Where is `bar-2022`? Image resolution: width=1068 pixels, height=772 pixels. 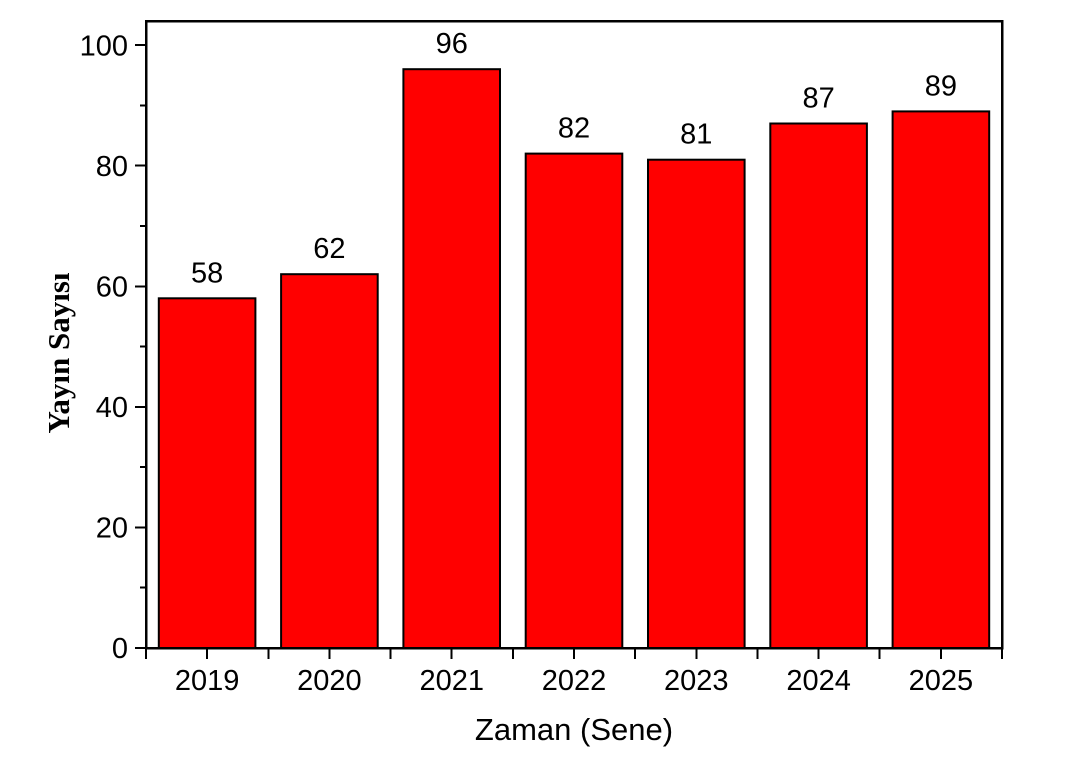
bar-2022 is located at coordinates (574, 400).